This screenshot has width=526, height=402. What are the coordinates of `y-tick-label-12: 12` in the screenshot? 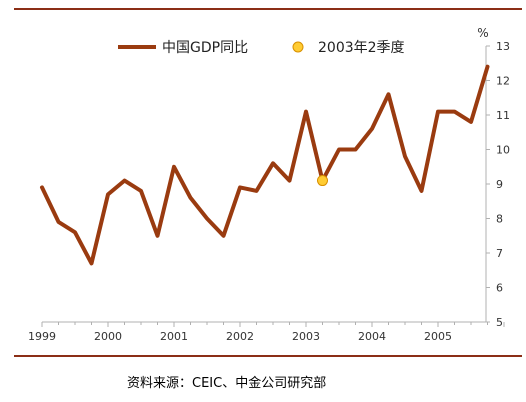 It's located at (503, 81).